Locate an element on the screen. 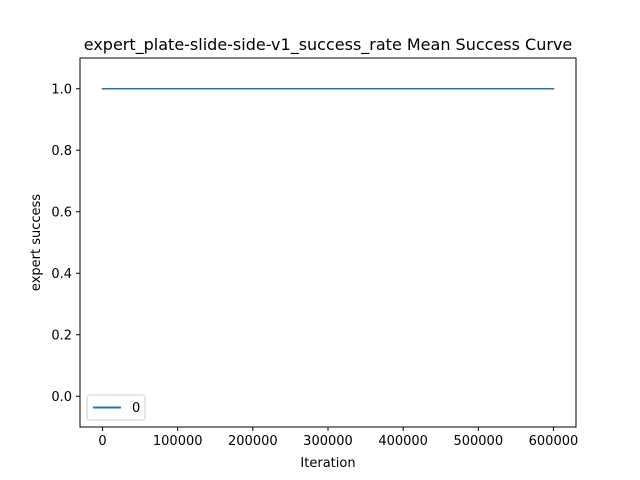 This screenshot has width=640, height=480. x-tick-label: 400000 is located at coordinates (403, 441).